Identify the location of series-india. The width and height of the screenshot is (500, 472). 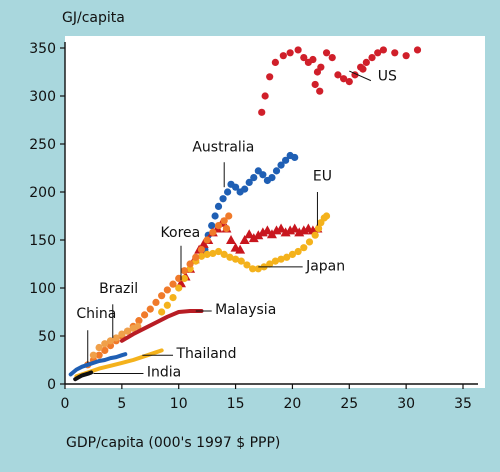
(83, 376).